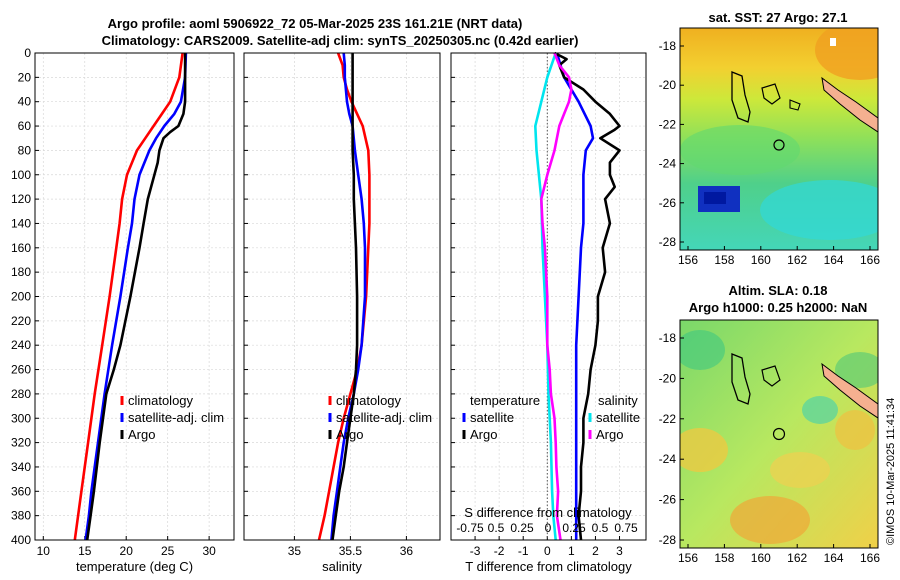 The image size is (900, 580). I want to click on y-tick-label: 80, so click(25, 150).